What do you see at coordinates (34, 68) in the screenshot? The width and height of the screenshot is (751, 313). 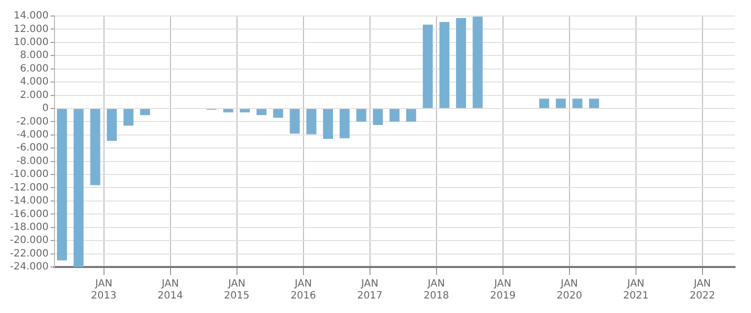 I see `y-tick-label: 6.000` at bounding box center [34, 68].